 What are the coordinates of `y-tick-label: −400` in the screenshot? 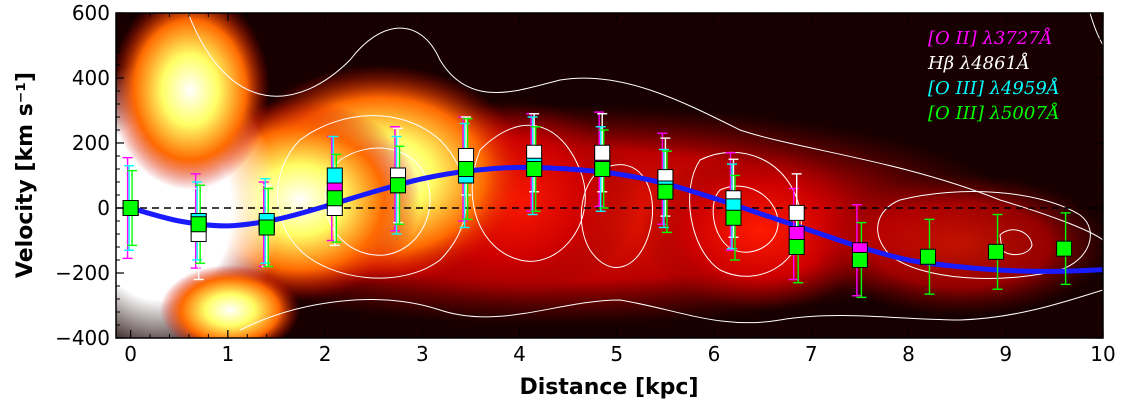 It's located at (82, 338).